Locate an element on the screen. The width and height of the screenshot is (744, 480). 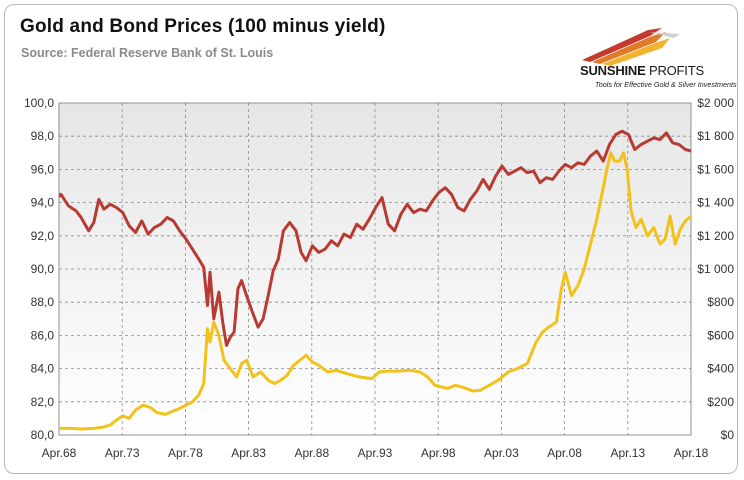
y-left-tick-label: 84,0 is located at coordinates (43, 369).